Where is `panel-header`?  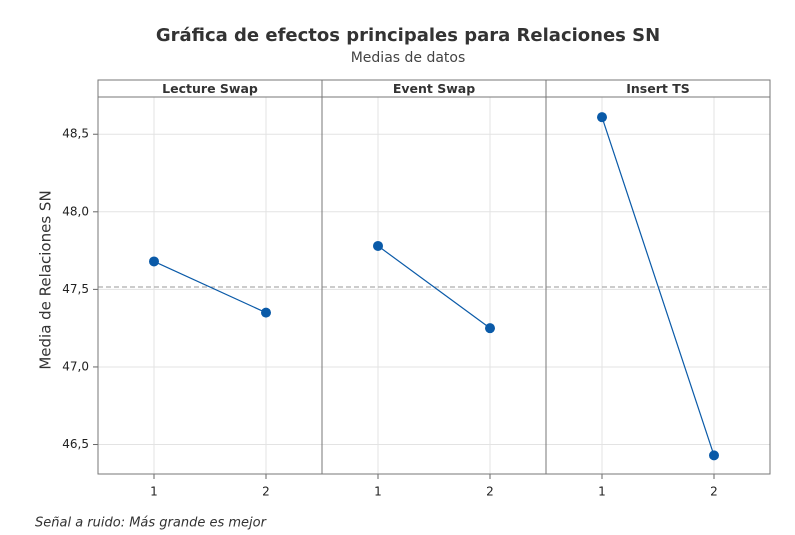
panel-header is located at coordinates (658, 88).